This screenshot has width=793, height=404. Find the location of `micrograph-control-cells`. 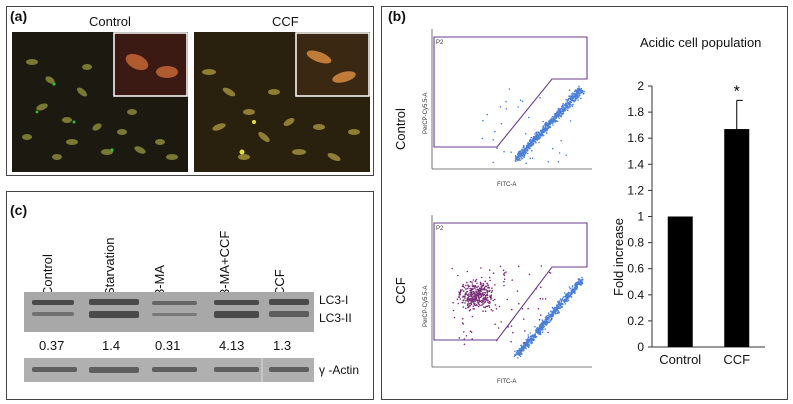

micrograph-control-cells is located at coordinates (105, 96).